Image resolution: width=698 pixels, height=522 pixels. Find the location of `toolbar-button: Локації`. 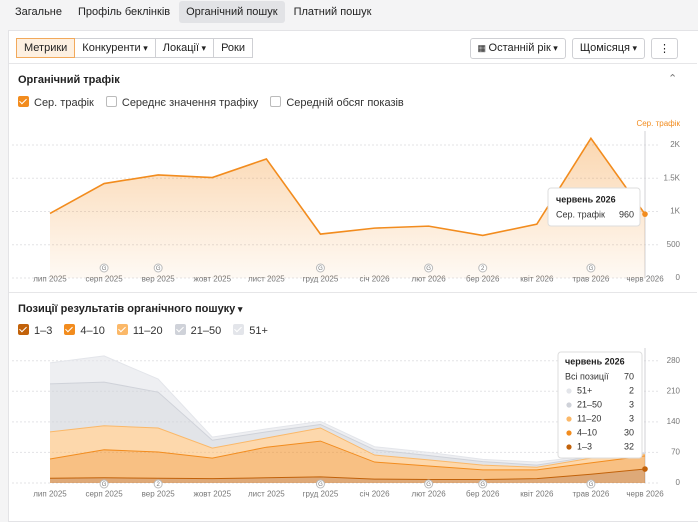

toolbar-button: Локації is located at coordinates (184, 48).